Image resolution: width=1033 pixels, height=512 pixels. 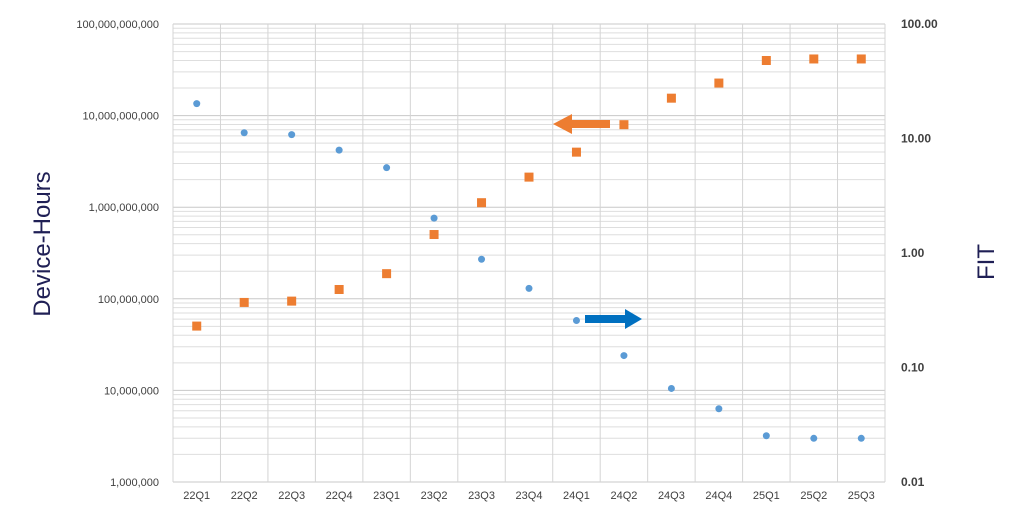 What do you see at coordinates (813, 496) in the screenshot?
I see `x-tick-label: 25Q2` at bounding box center [813, 496].